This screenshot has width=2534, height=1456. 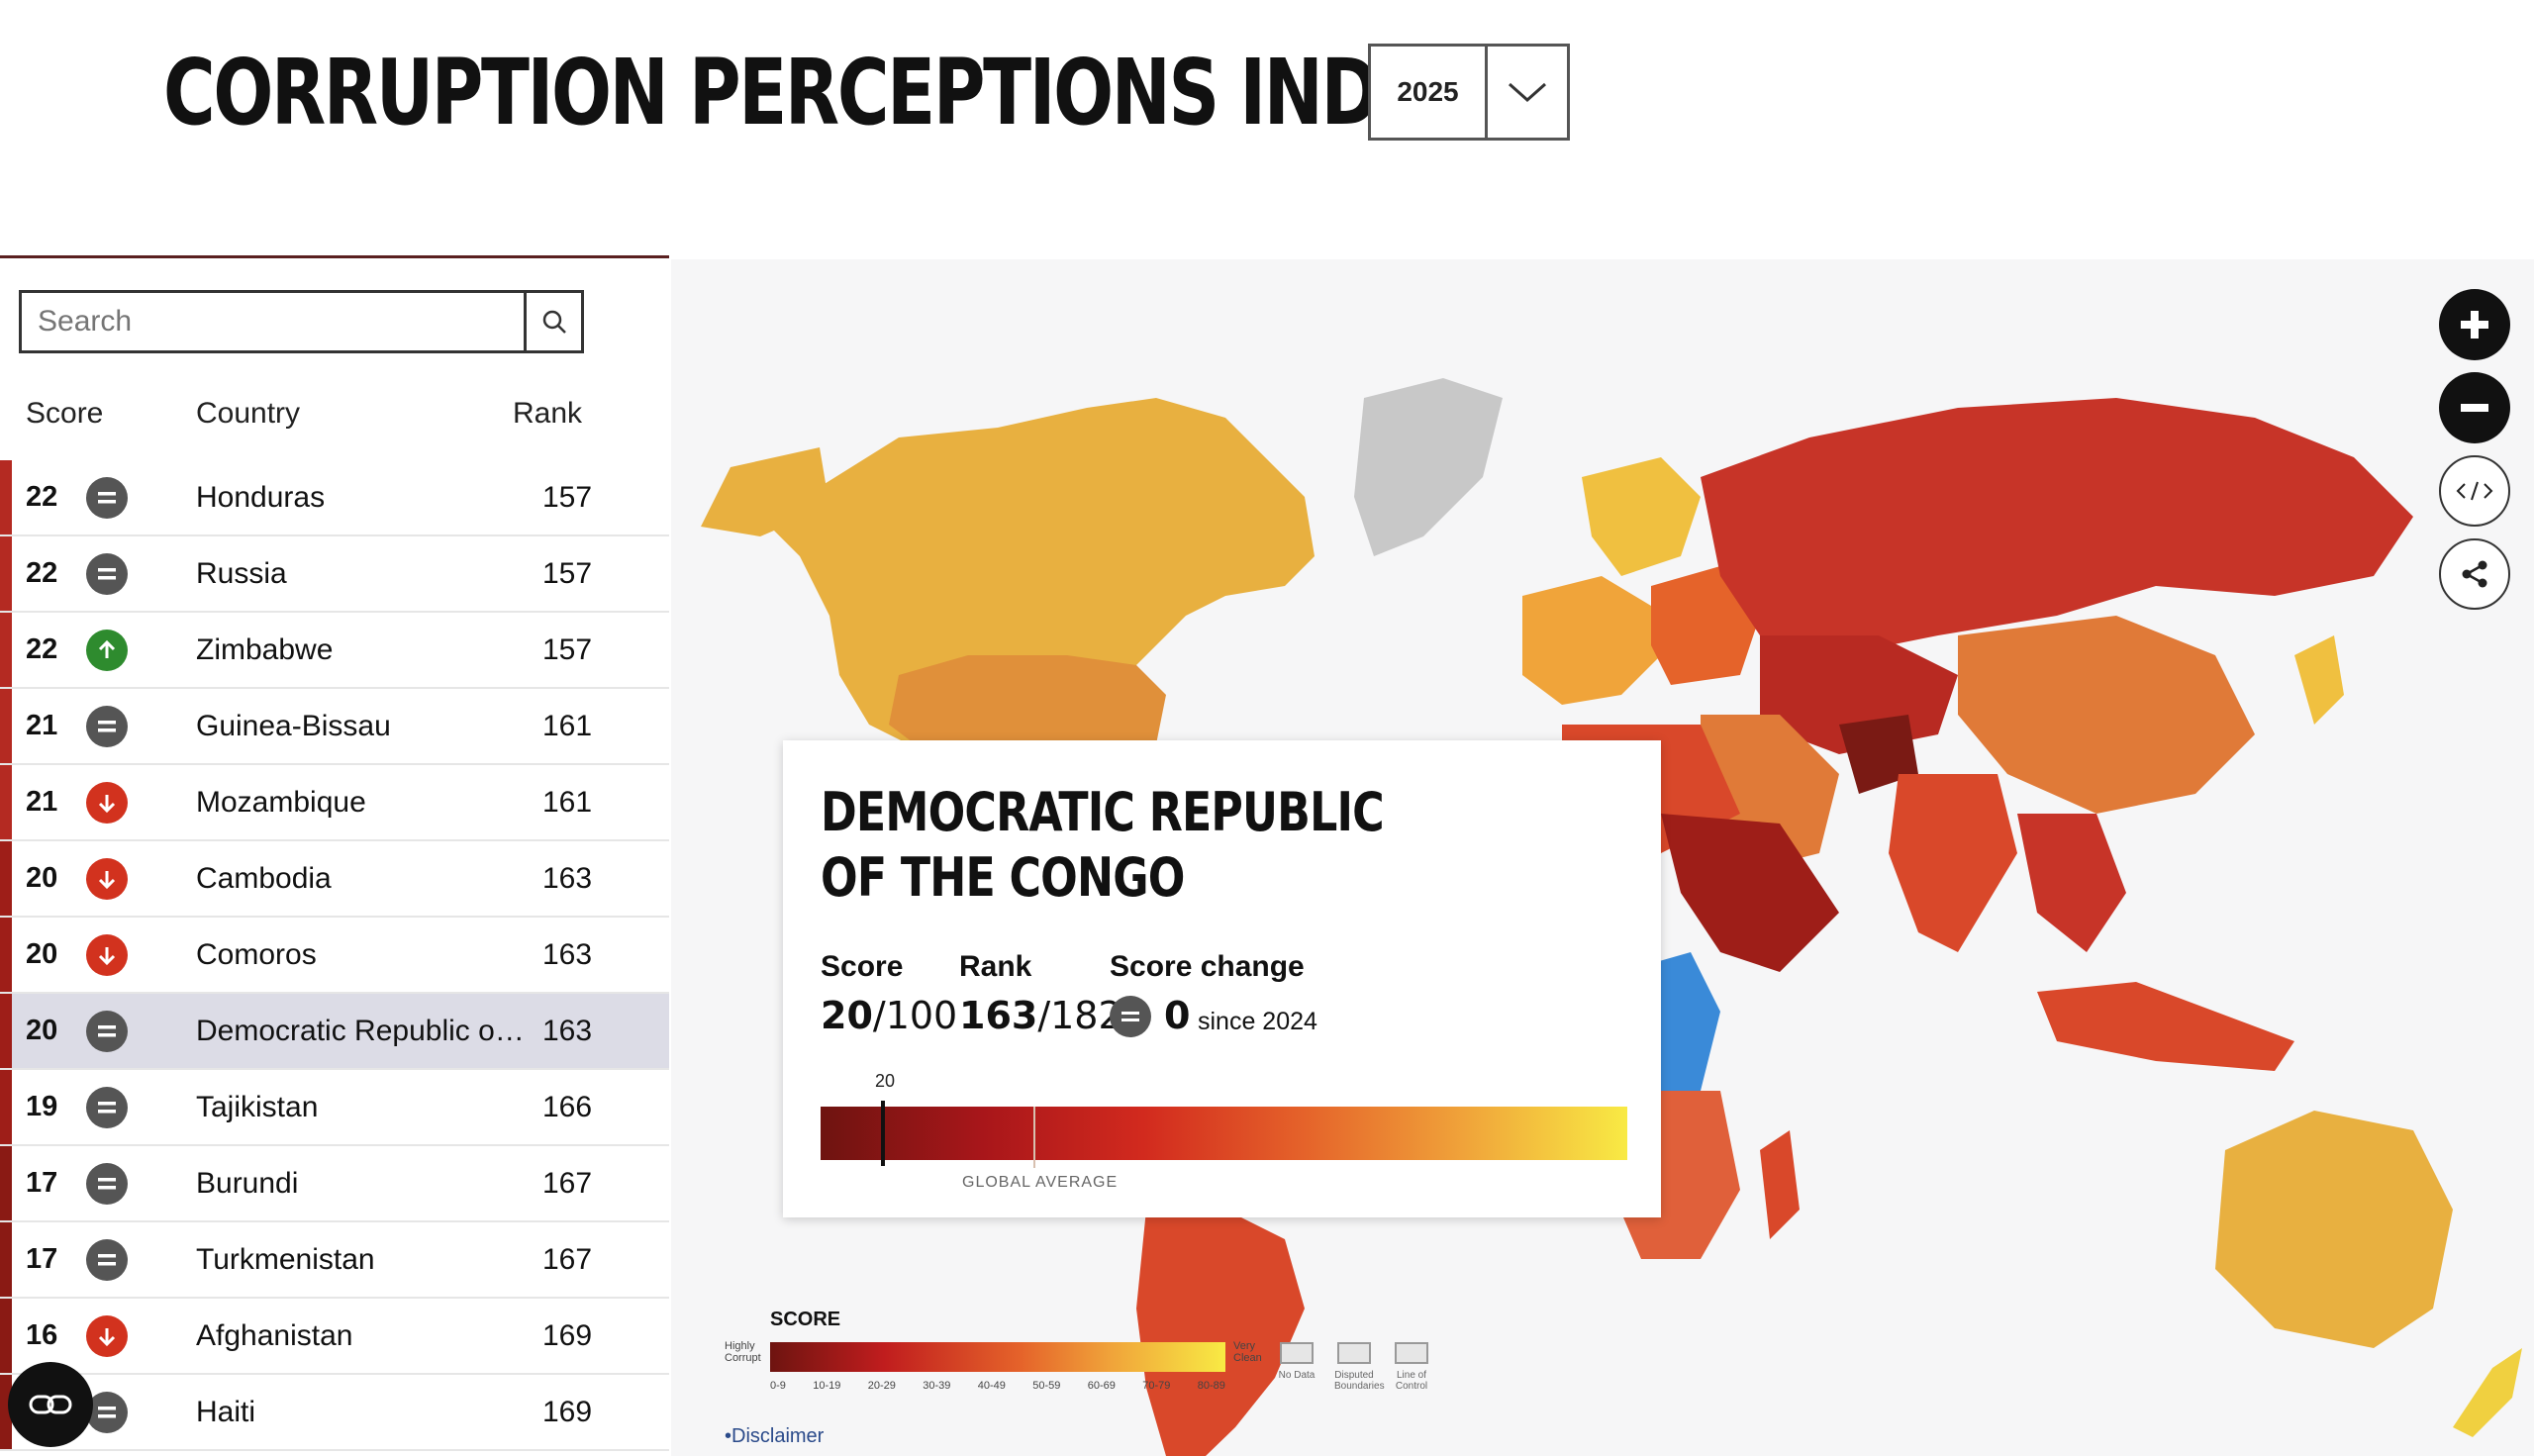 I want to click on tooltip-rank-value: 163/182, so click(x=1041, y=1015).